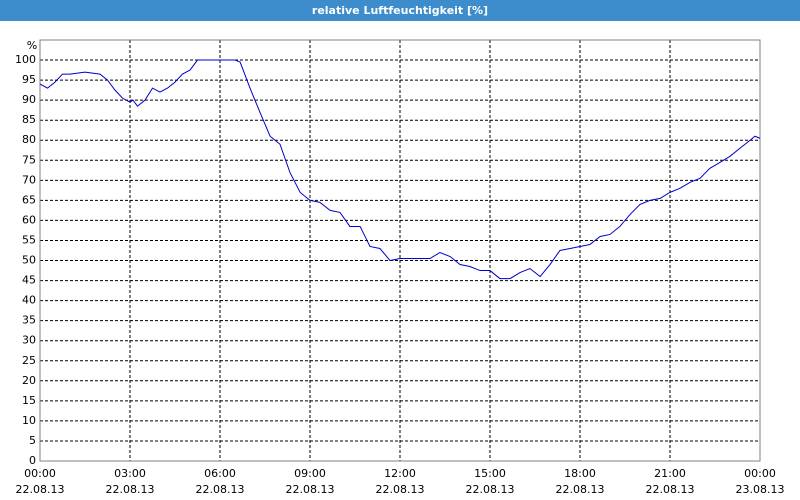 Image resolution: width=800 pixels, height=500 pixels. I want to click on x-tick-label: 21:00 22.08.13, so click(670, 481).